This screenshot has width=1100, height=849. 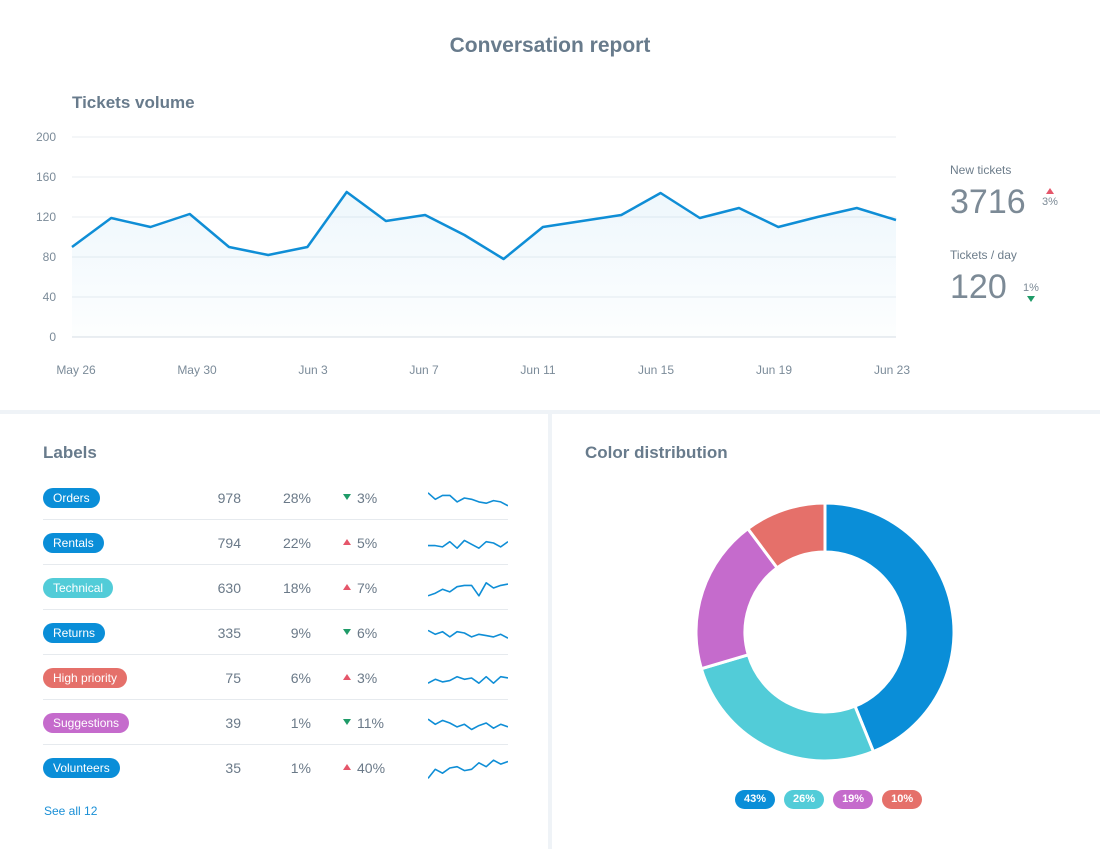 I want to click on new-tickets-change-value: 3%, so click(x=1050, y=202).